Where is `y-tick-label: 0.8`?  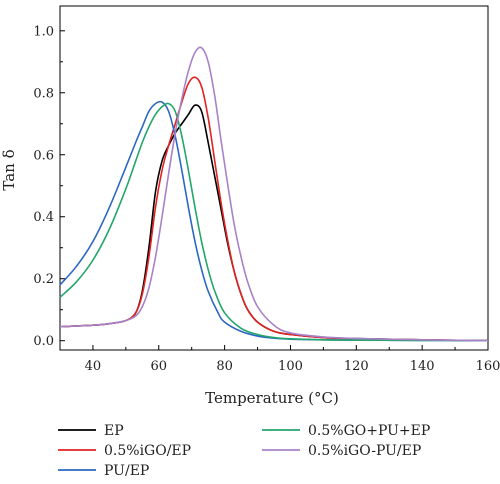 y-tick-label: 0.8 is located at coordinates (43, 93).